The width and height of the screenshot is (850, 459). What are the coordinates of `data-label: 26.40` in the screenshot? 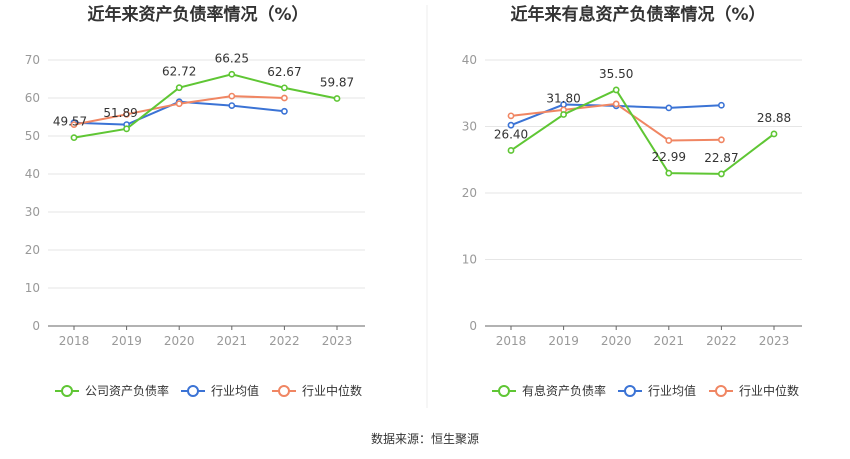 It's located at (511, 134).